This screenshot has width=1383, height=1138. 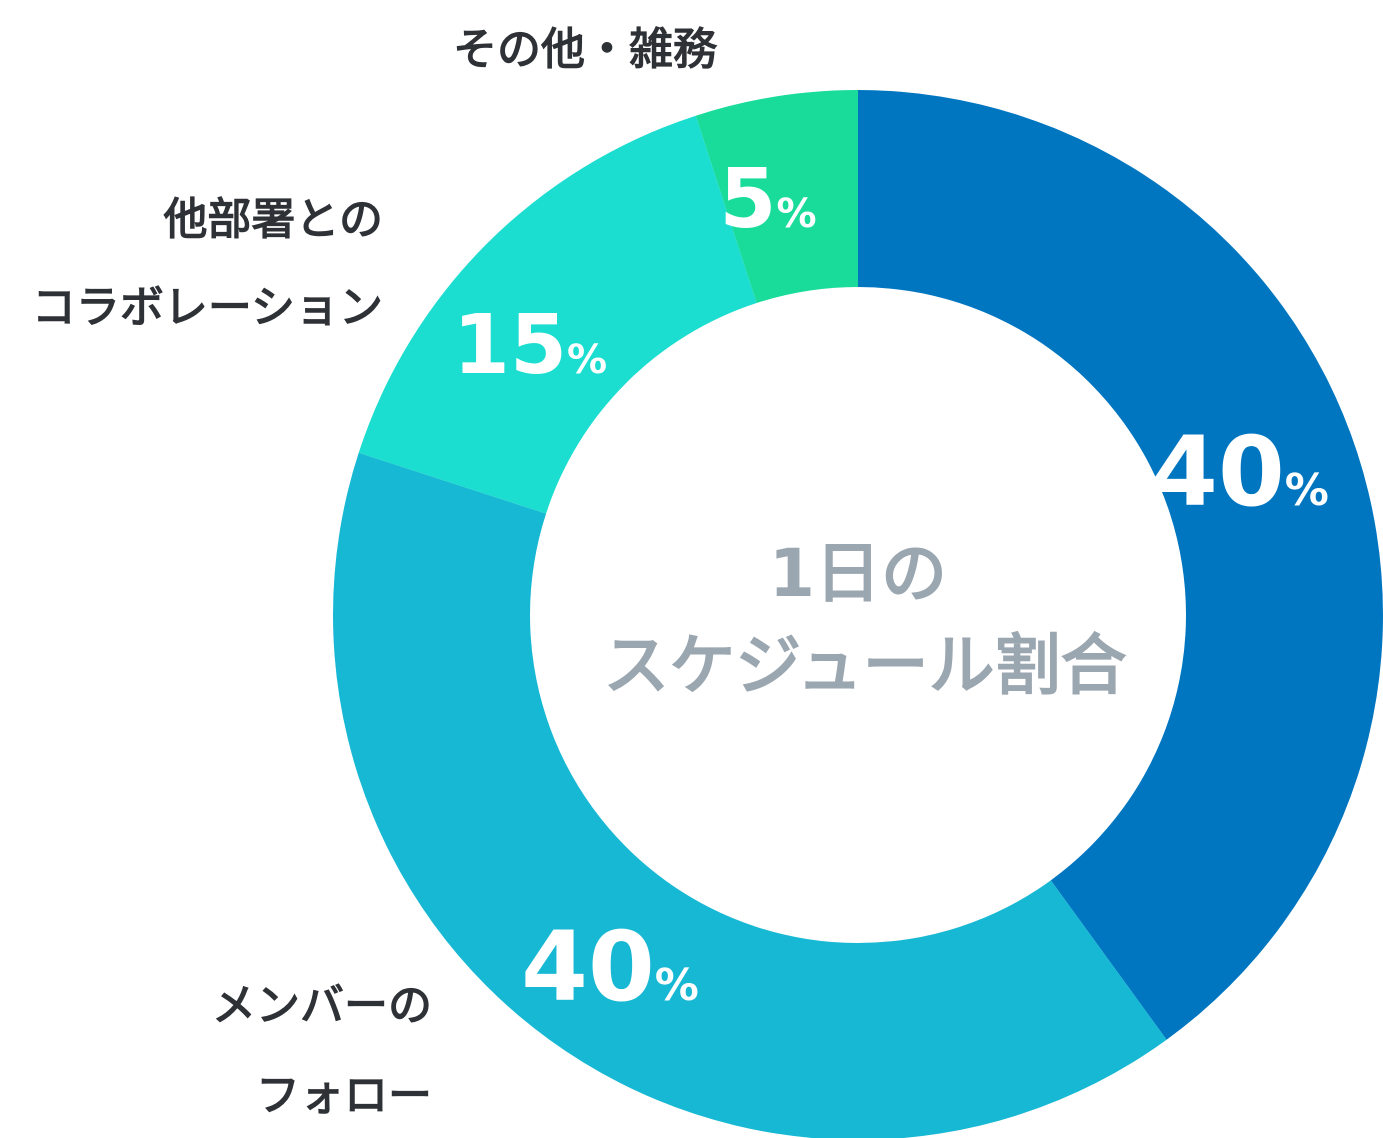 What do you see at coordinates (864, 619) in the screenshot?
I see `center-title: 1日の スケジュール割合` at bounding box center [864, 619].